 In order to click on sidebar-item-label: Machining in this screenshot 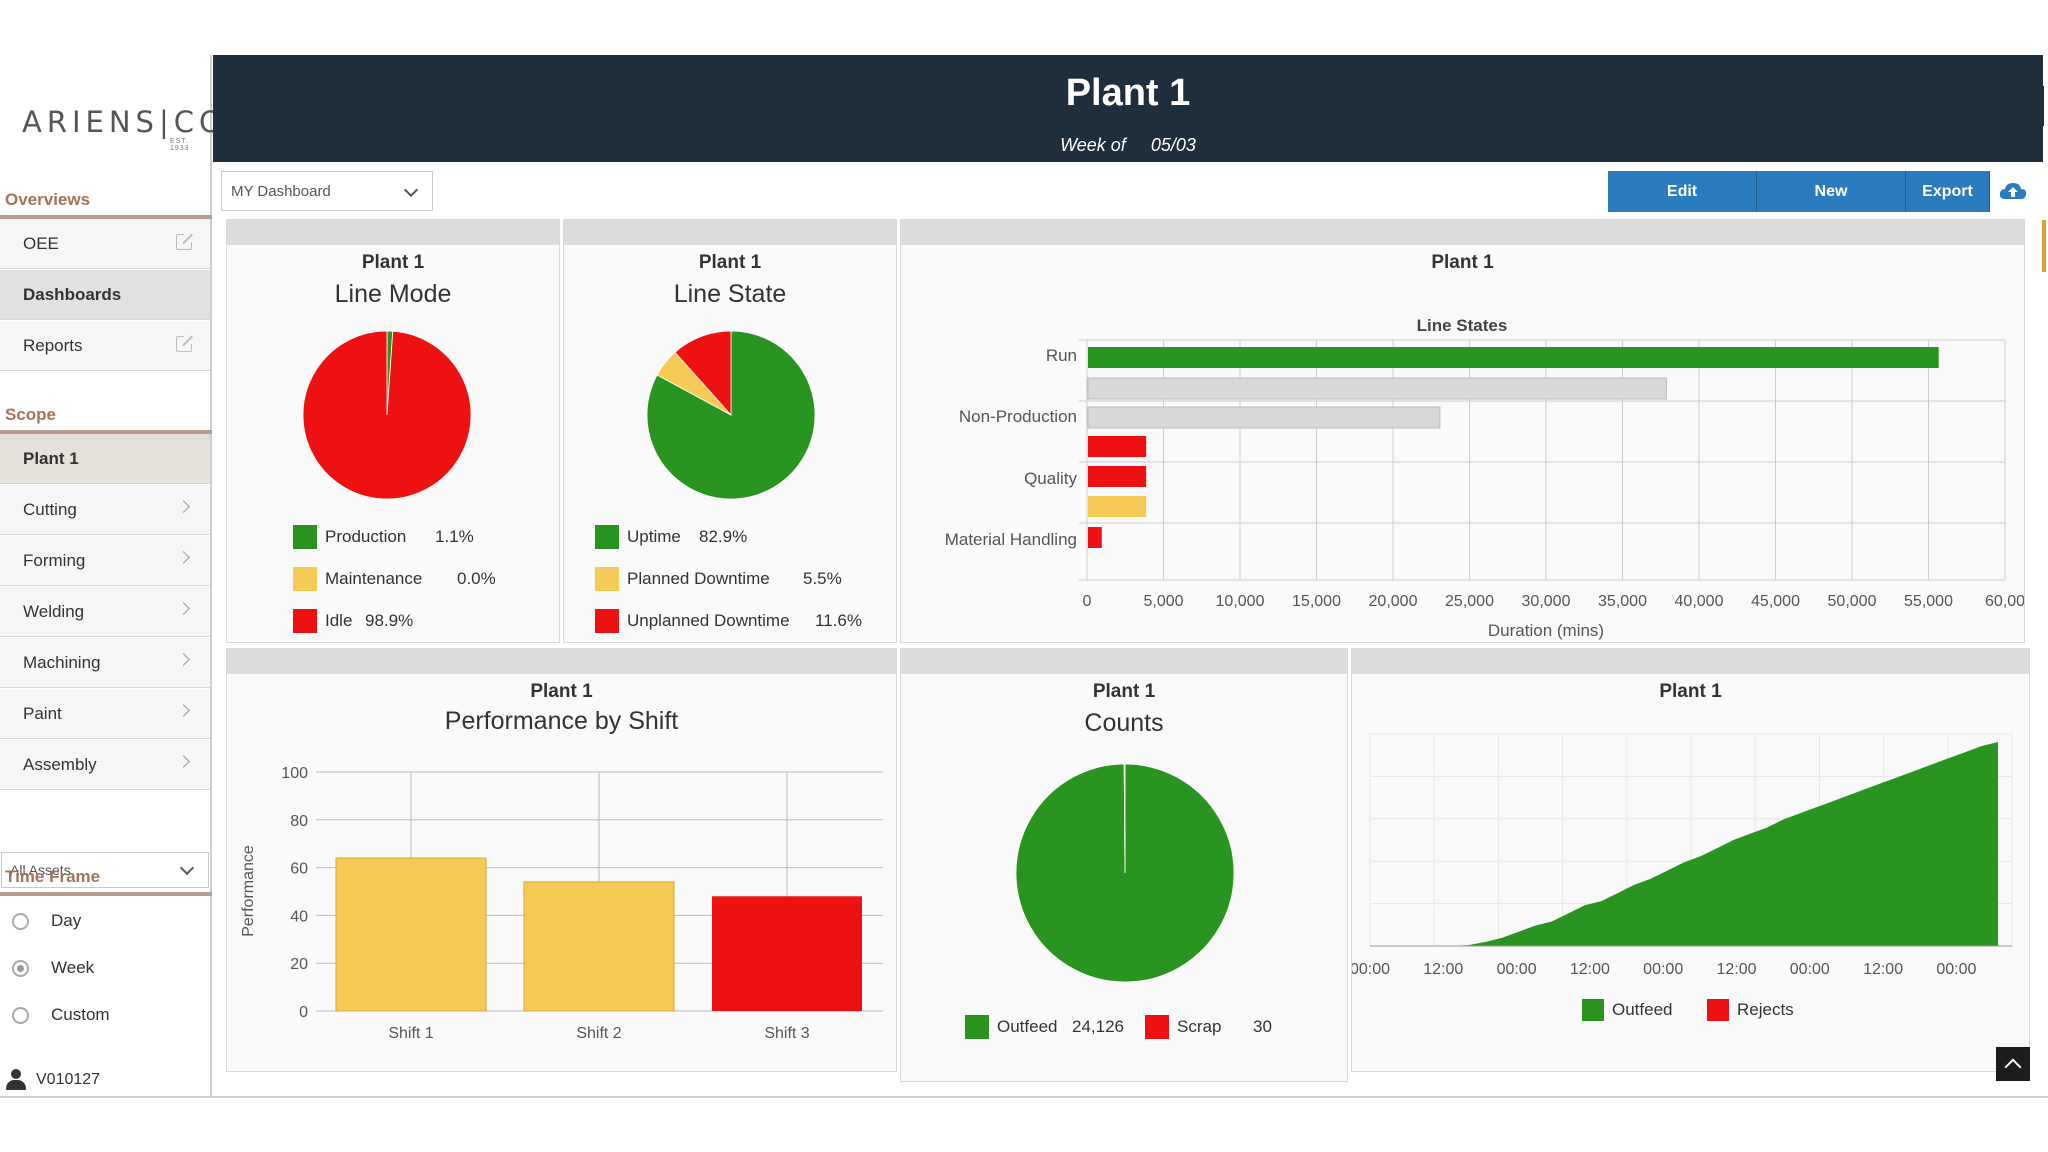, I will do `click(62, 662)`.